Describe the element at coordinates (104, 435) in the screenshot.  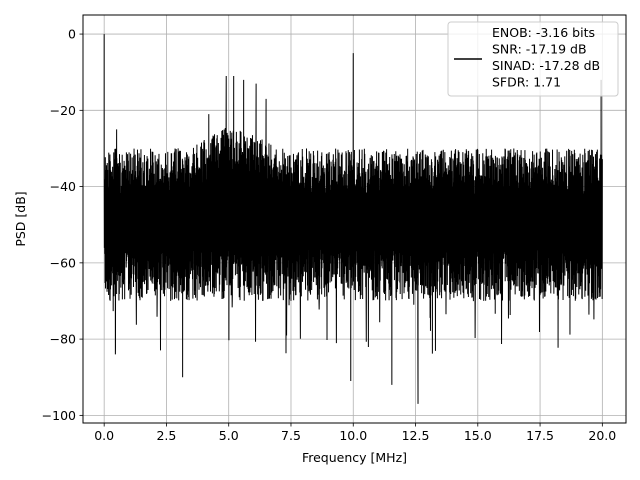
I see `x-tick-label: 0.0` at that location.